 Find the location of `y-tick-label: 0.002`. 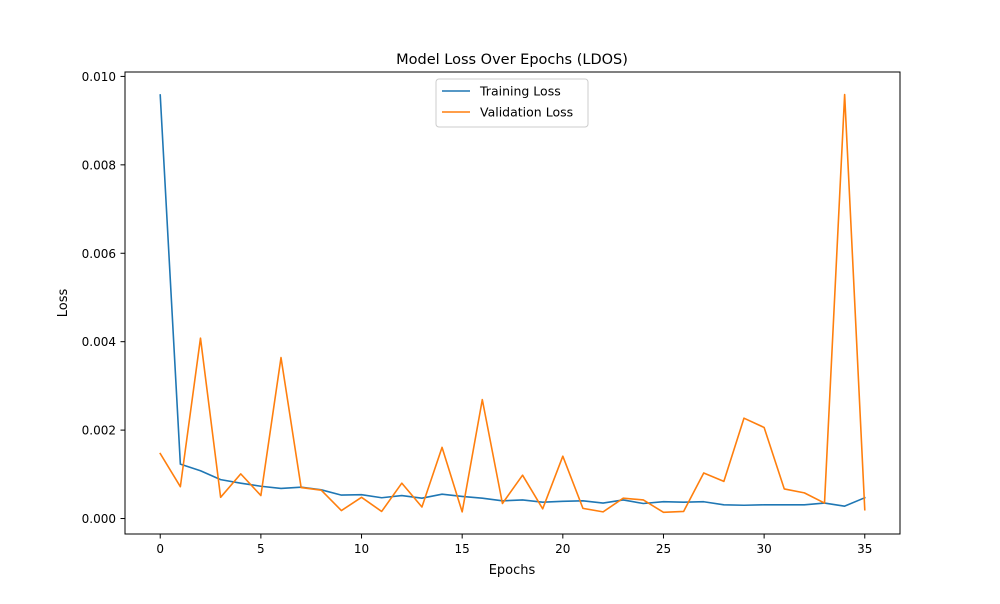

y-tick-label: 0.002 is located at coordinates (99, 431).